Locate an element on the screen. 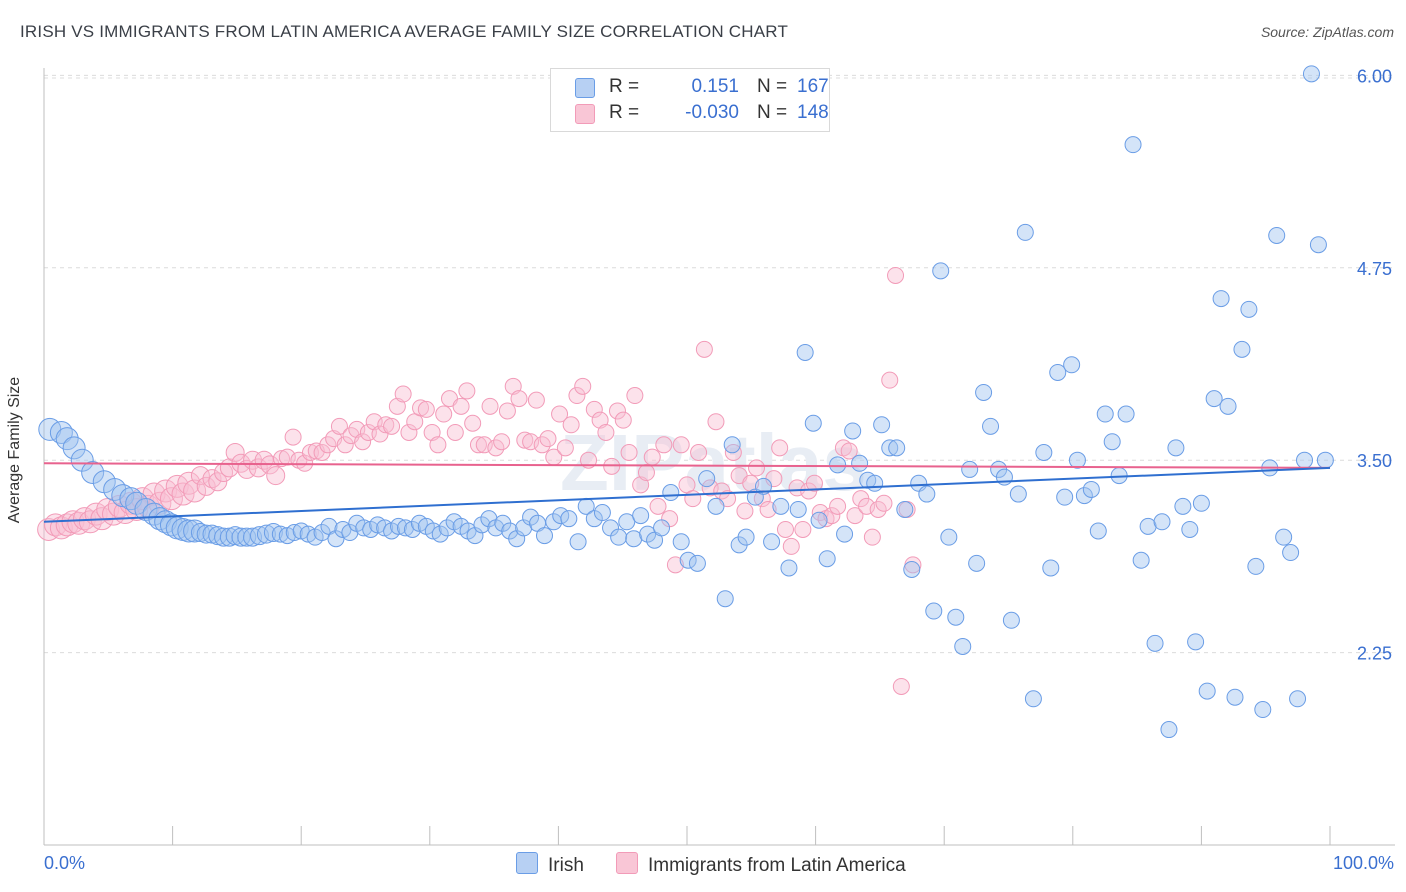 This screenshot has width=1406, height=892. latin-n-label: N = is located at coordinates (772, 112).